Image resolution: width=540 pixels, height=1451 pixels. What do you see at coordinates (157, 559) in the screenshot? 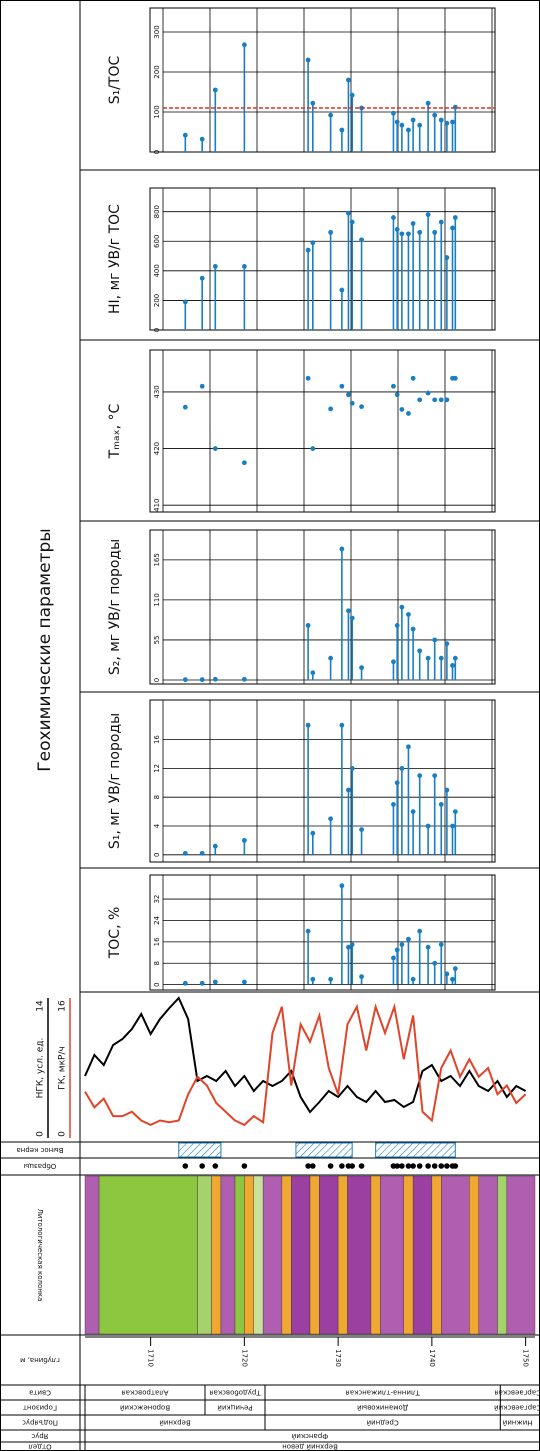
I see `y-tick-label: 165` at bounding box center [157, 559].